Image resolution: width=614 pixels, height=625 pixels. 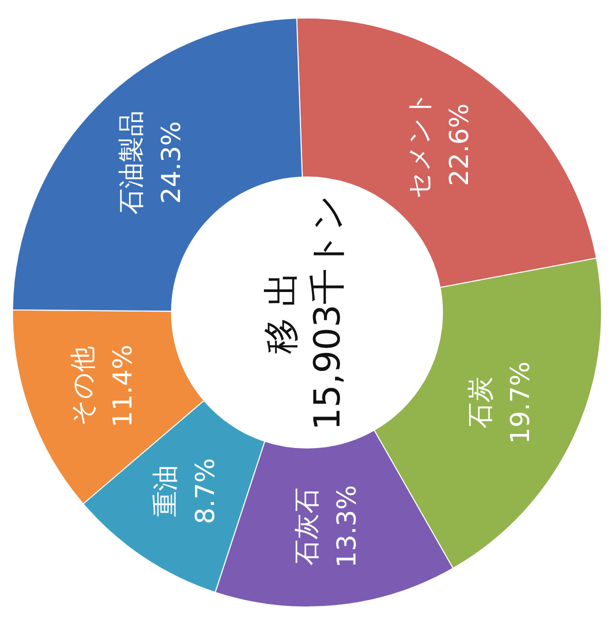 I want to click on text: 15,903千トン, so click(x=327, y=312).